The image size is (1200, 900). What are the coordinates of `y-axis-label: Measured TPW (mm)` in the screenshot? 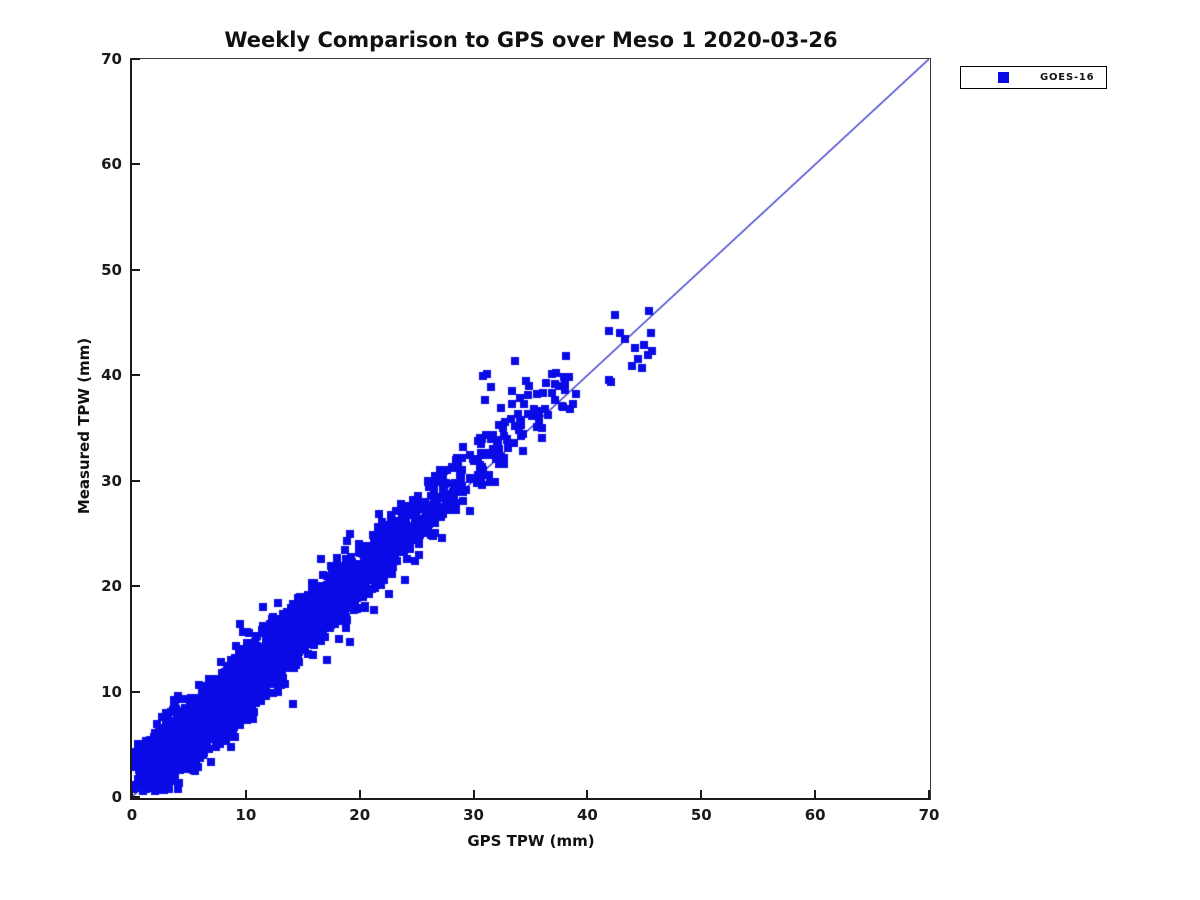 It's located at (84, 426).